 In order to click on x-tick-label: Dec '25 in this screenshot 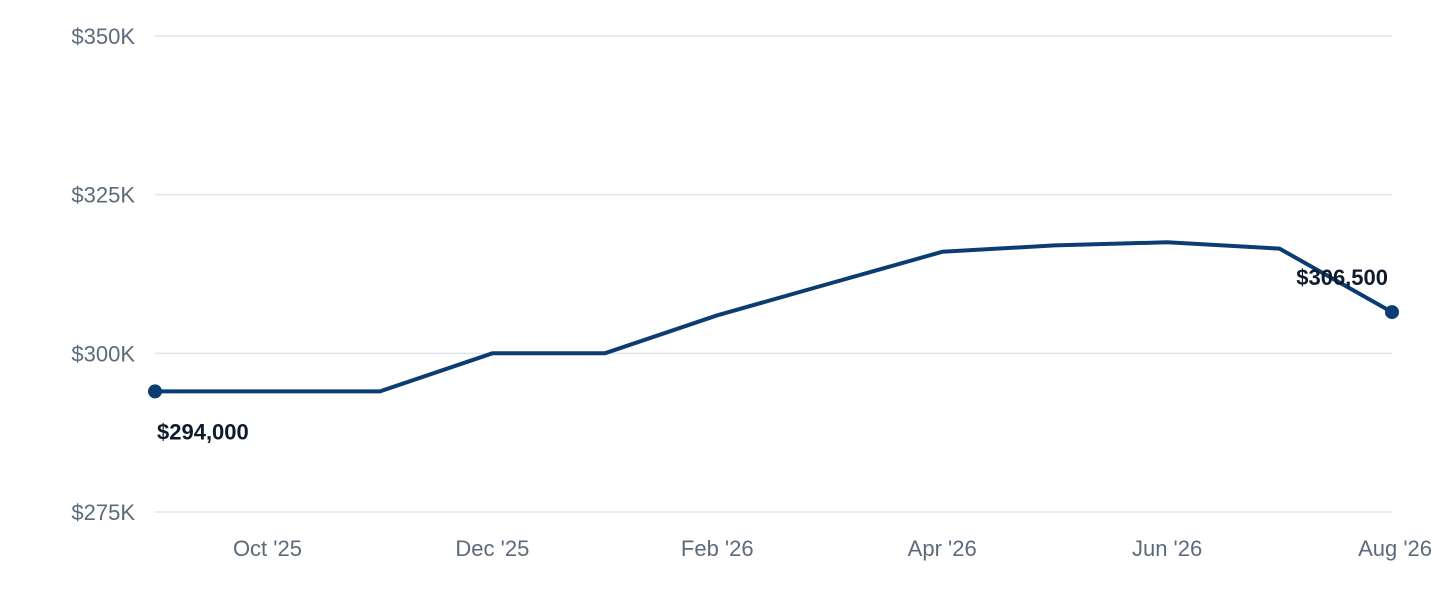, I will do `click(492, 548)`.